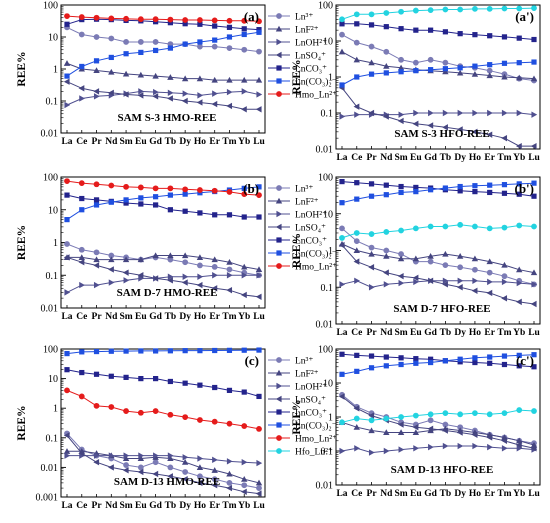 The height and width of the screenshot is (523, 550). What do you see at coordinates (386, 333) in the screenshot?
I see `x-tick-label-nd: Nd` at bounding box center [386, 333].